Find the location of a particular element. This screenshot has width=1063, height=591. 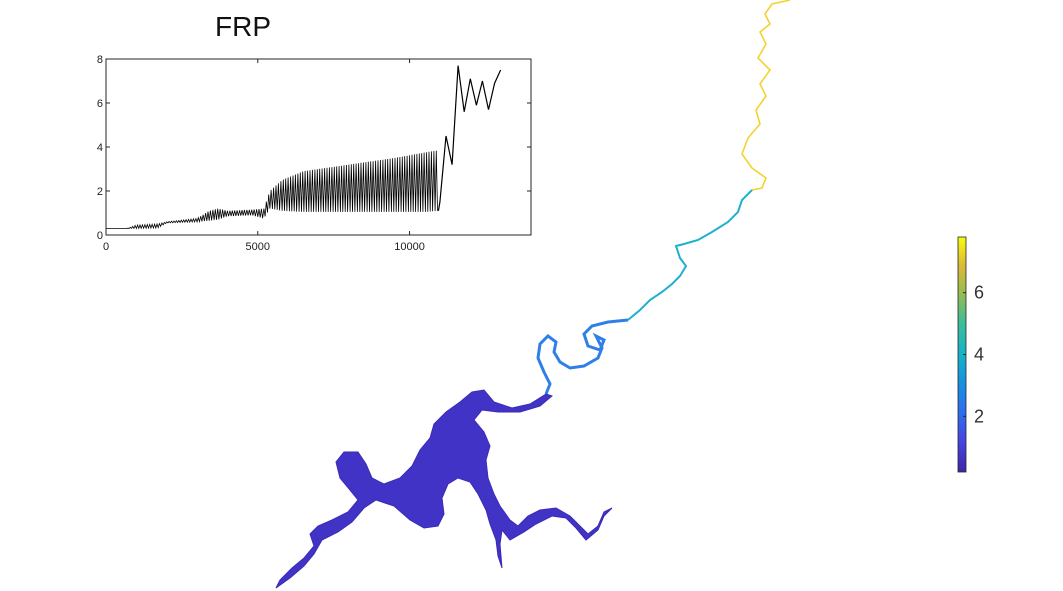

y-tick-label: 2 is located at coordinates (100, 192).